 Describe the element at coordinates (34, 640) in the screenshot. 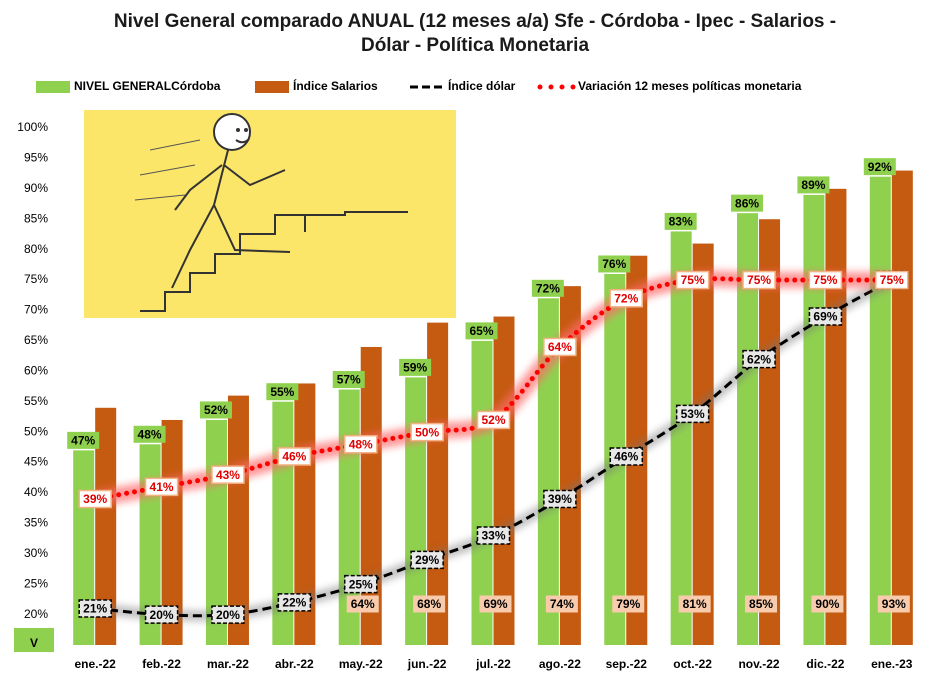

I see `corner-box` at that location.